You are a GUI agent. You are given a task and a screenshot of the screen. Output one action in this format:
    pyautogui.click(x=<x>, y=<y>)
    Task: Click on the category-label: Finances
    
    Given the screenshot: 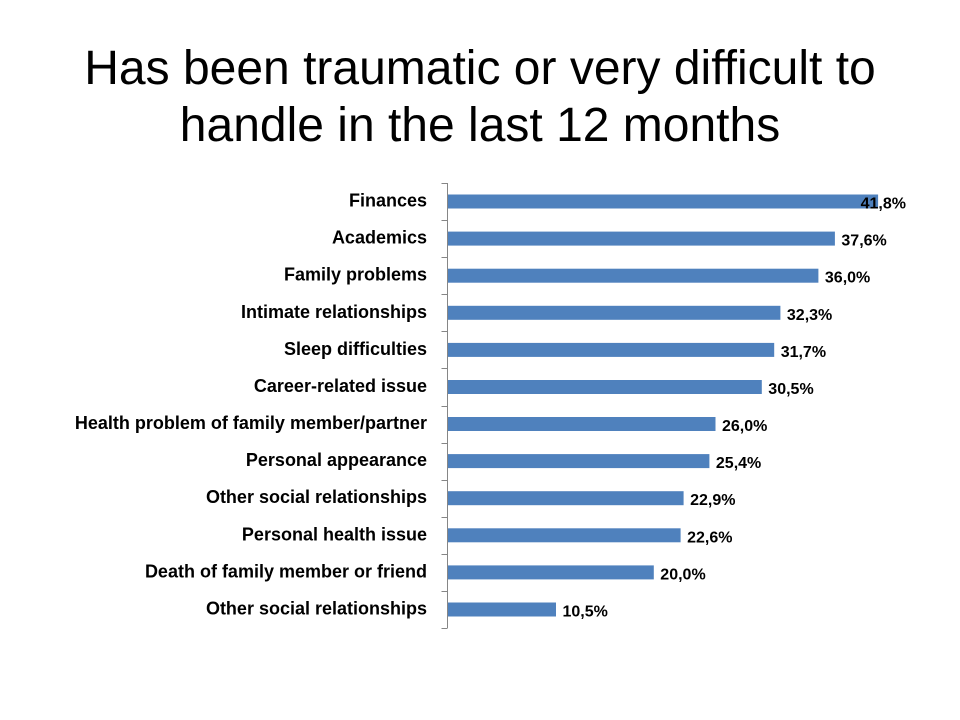 What is the action you would take?
    pyautogui.click(x=388, y=201)
    